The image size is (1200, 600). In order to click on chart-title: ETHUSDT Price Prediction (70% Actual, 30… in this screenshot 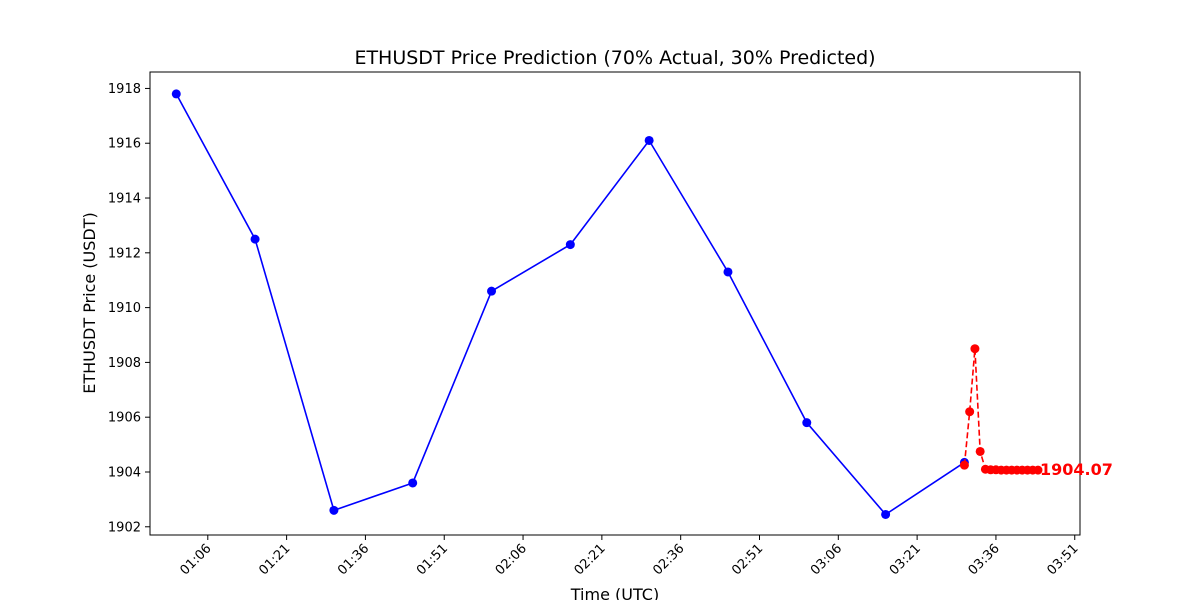, I will do `click(614, 58)`.